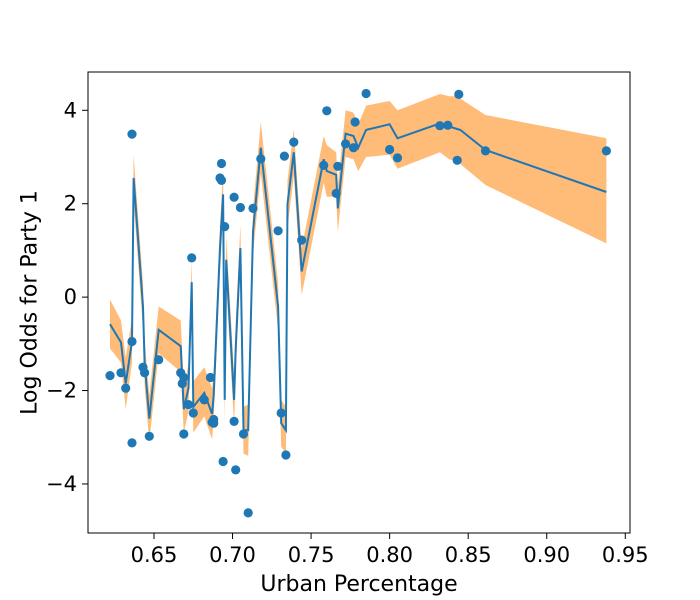 Image resolution: width=700 pixels, height=600 pixels. What do you see at coordinates (232, 555) in the screenshot?
I see `x-tick-label: 0.70` at bounding box center [232, 555].